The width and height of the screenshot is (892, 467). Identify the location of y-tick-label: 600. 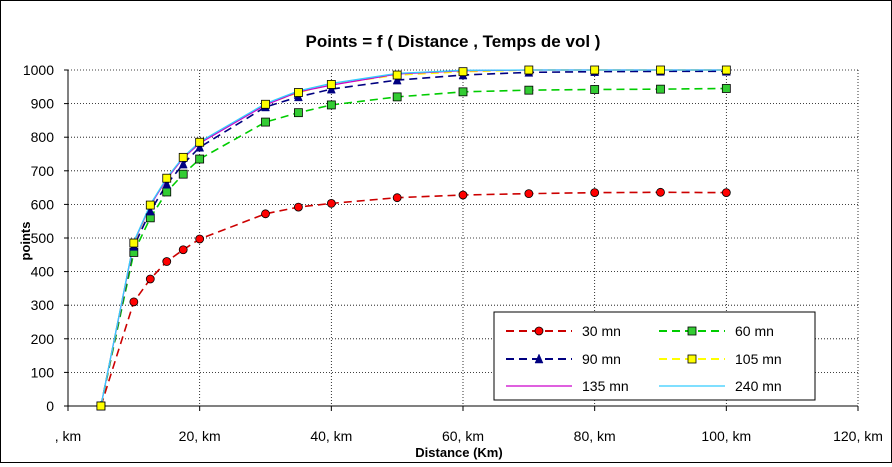
(43, 204).